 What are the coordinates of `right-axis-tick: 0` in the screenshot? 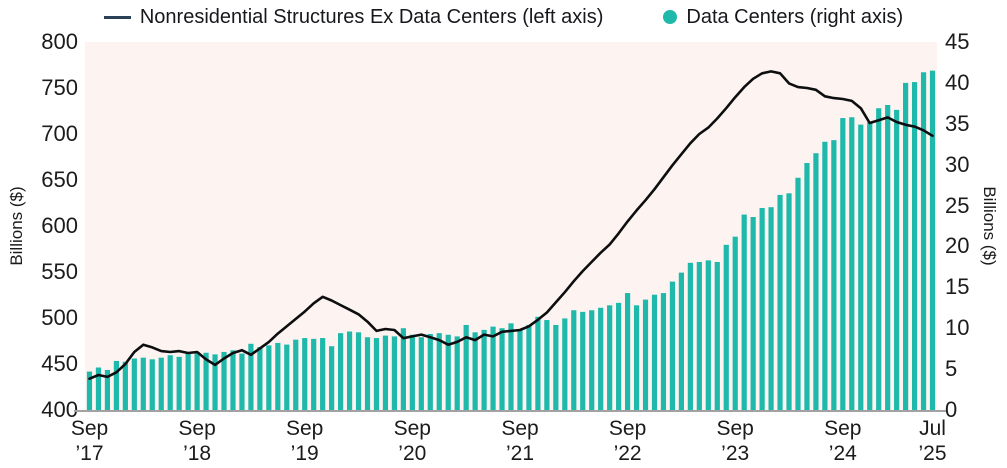 It's located at (951, 409).